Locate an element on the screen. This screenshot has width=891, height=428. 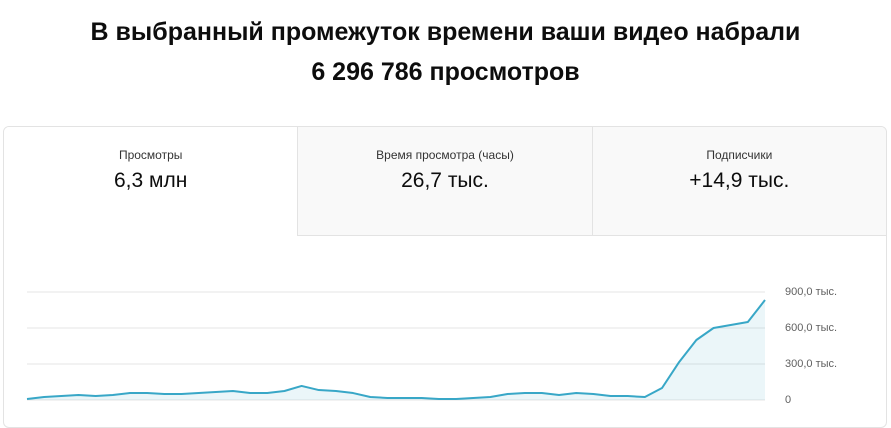
metric-tab: Просмотры 6,3 млн is located at coordinates (151, 181).